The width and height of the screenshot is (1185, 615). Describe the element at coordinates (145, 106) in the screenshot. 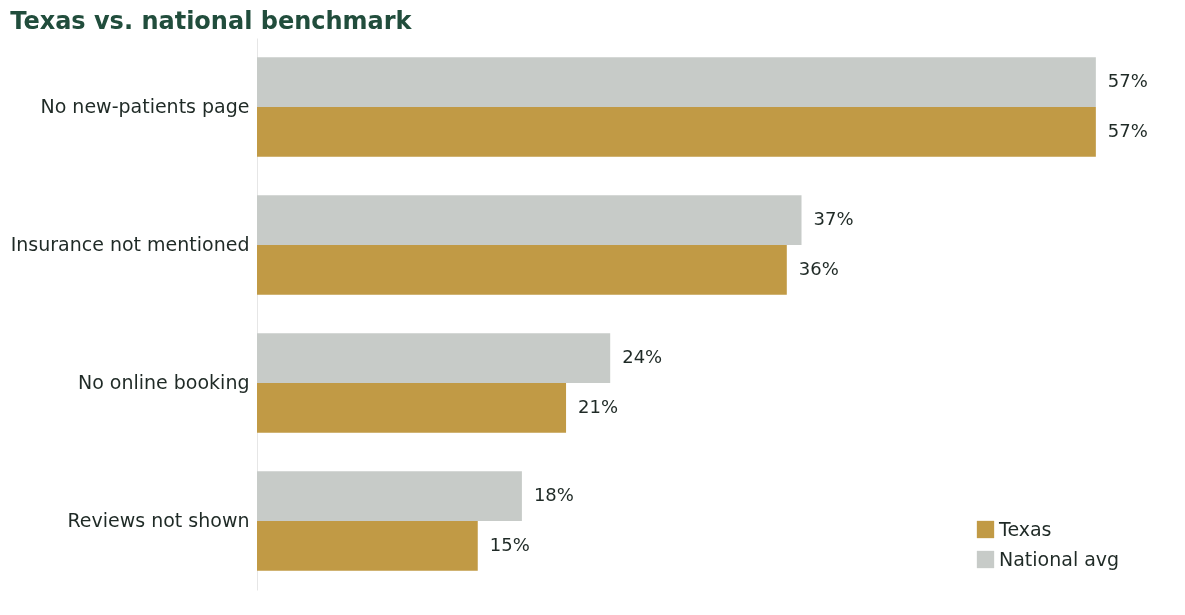

I see `y-tick-label: No new-patients page` at that location.